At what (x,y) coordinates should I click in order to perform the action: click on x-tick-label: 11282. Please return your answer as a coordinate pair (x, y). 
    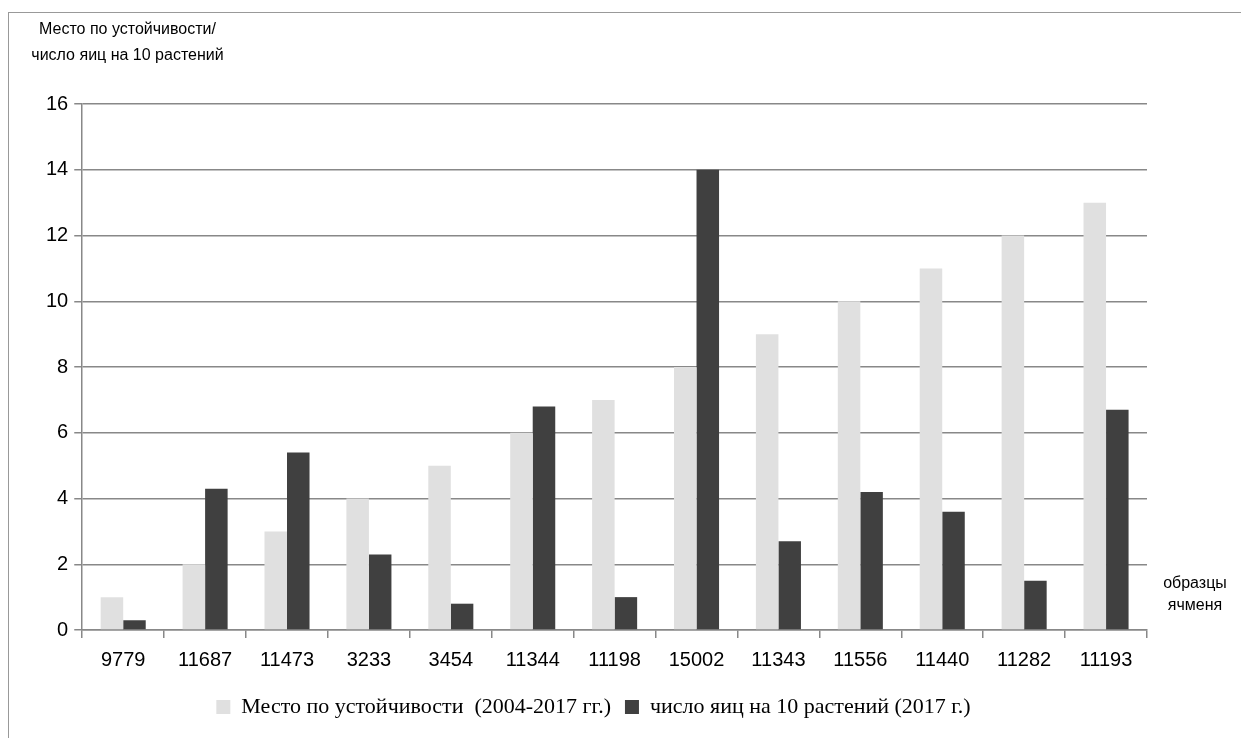
    Looking at the image, I should click on (1024, 658).